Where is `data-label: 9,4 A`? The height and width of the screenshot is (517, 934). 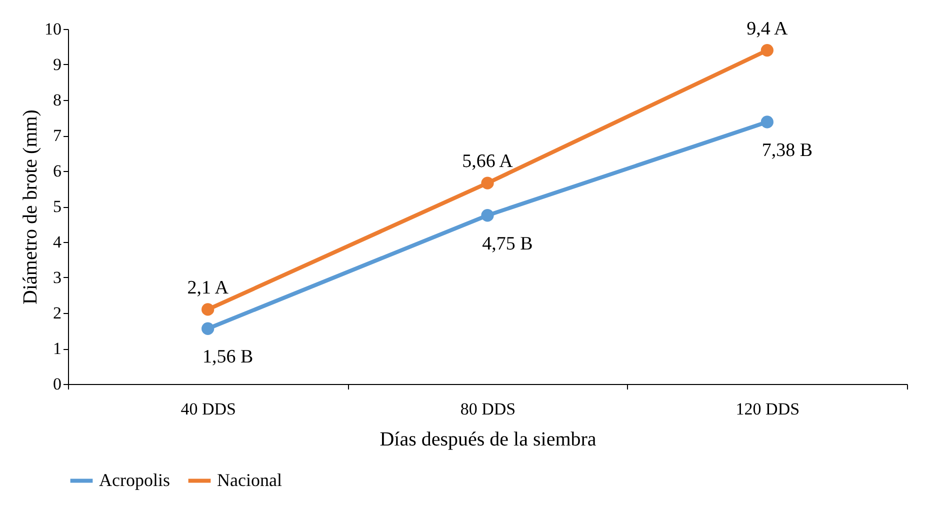
data-label: 9,4 A is located at coordinates (767, 29).